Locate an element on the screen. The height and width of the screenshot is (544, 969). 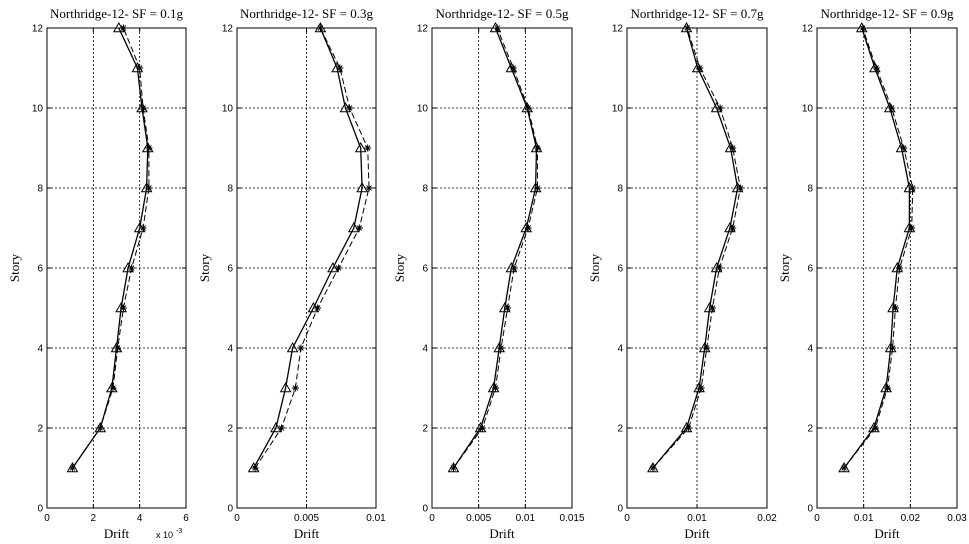
chart-title: Northridge-12- SF = 0.9g is located at coordinates (887, 13).